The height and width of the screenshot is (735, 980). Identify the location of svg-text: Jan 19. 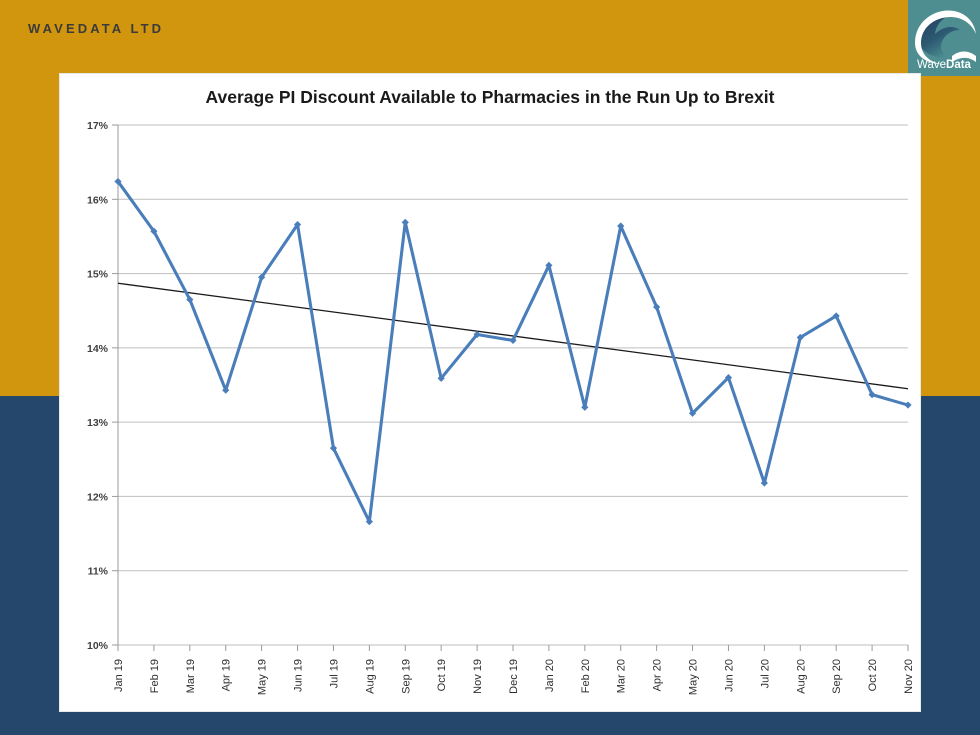
(119, 675).